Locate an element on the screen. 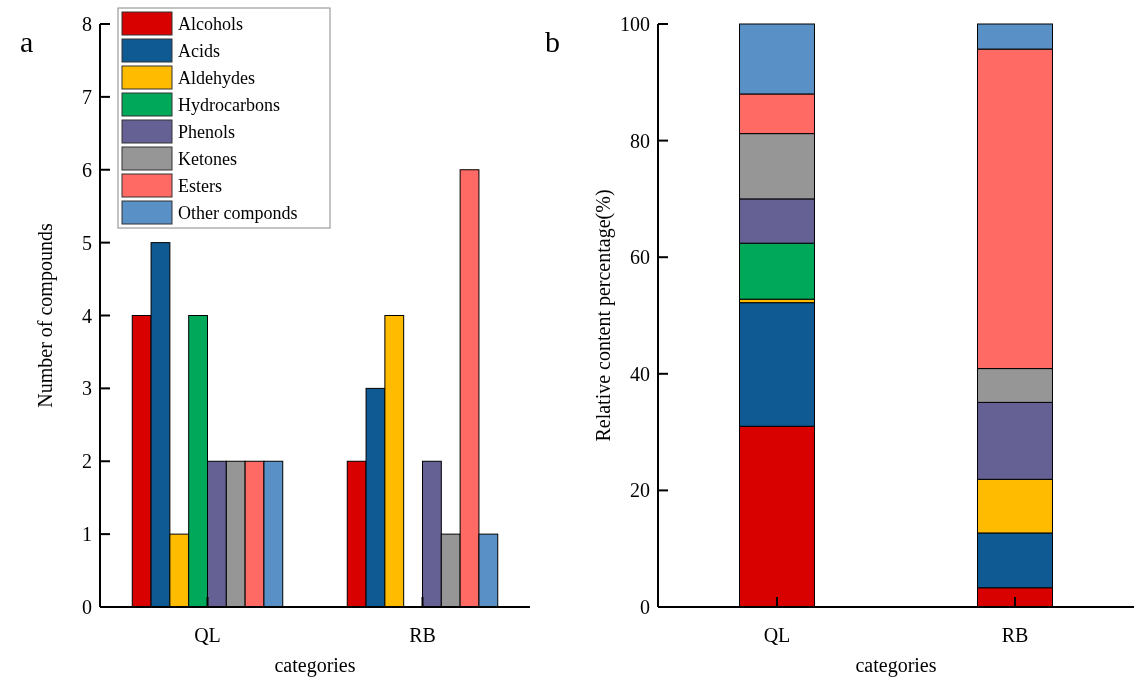  legend-label: Acids is located at coordinates (199, 51).